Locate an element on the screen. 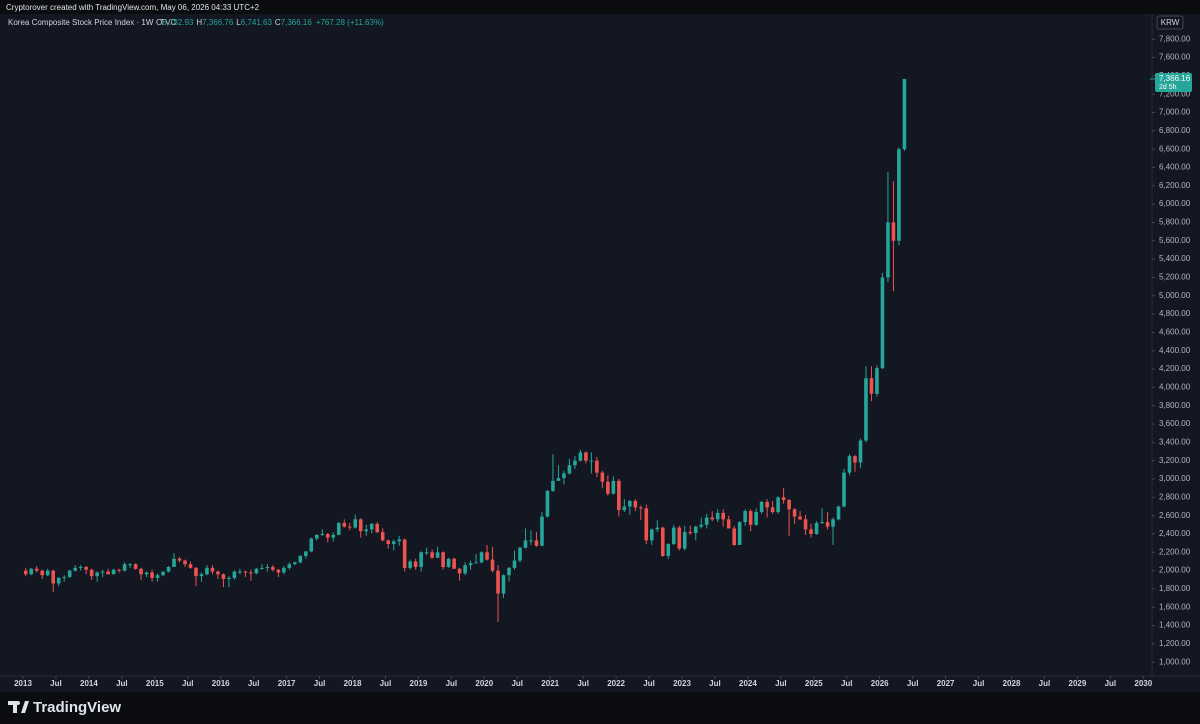 This screenshot has width=1200, height=724. legend-item: +767.28 (+11.63%) is located at coordinates (350, 22).